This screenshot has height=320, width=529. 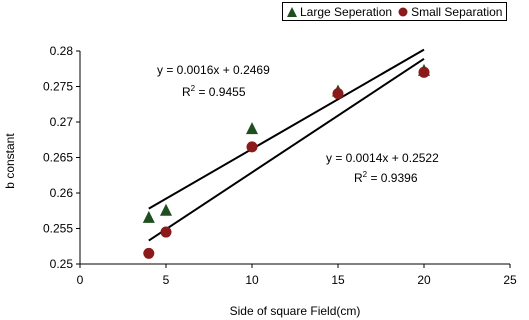 I want to click on legend-item-small: Small Separation, so click(x=450, y=12).